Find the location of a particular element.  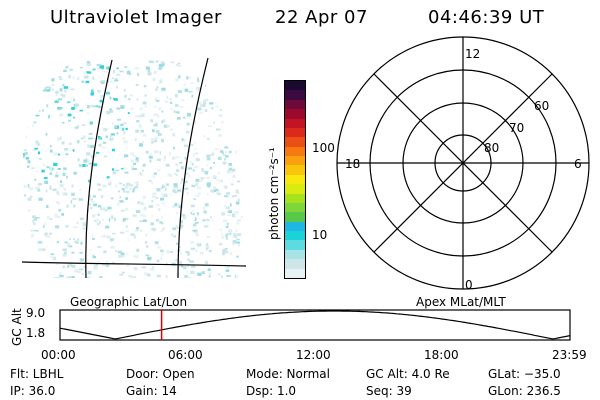

apex-mlat-mlt-label: Apex MLat/MLT is located at coordinates (461, 302).